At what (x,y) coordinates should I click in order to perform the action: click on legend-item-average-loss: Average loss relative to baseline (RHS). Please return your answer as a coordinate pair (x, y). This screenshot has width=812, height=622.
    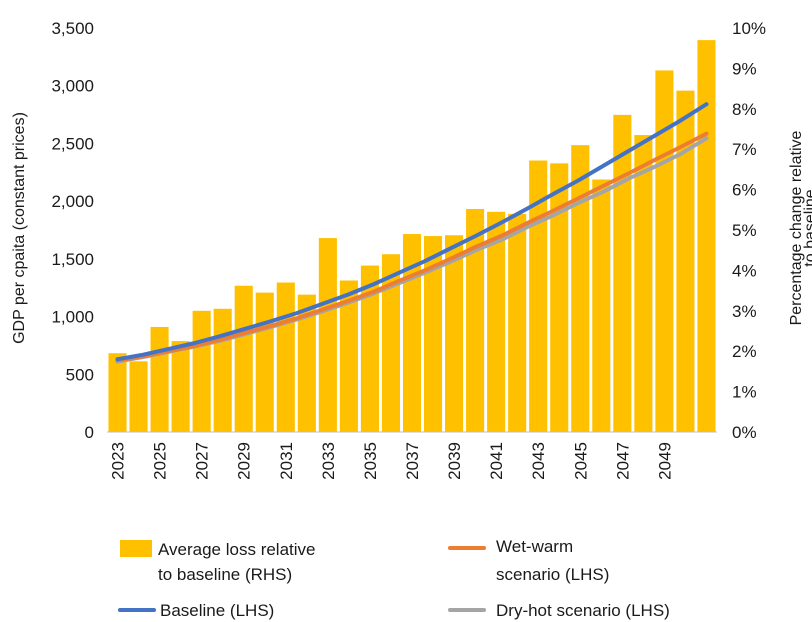
    Looking at the image, I should click on (218, 562).